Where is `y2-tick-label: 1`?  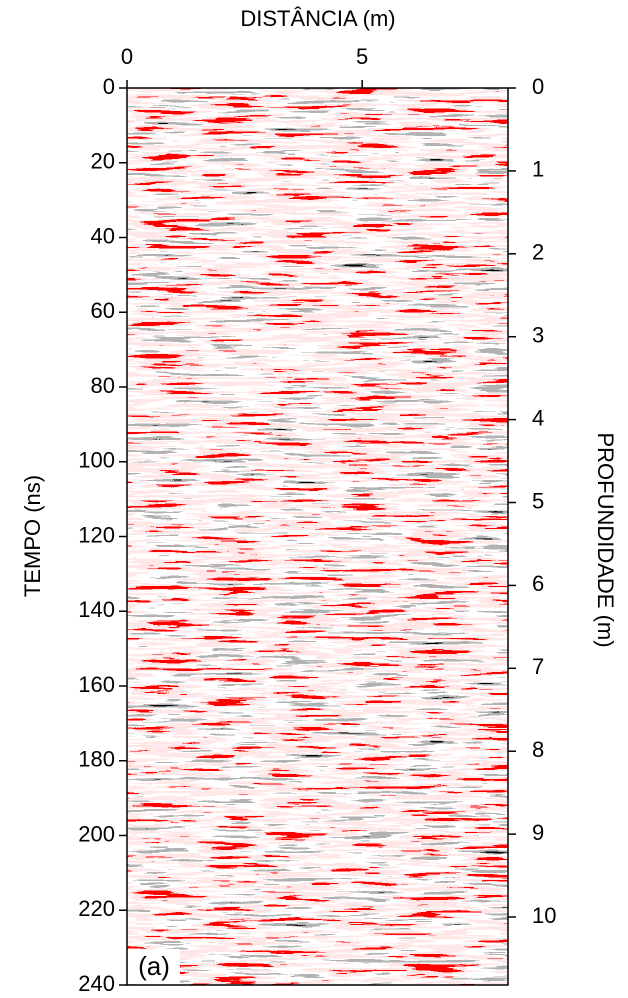 y2-tick-label: 1 is located at coordinates (538, 169).